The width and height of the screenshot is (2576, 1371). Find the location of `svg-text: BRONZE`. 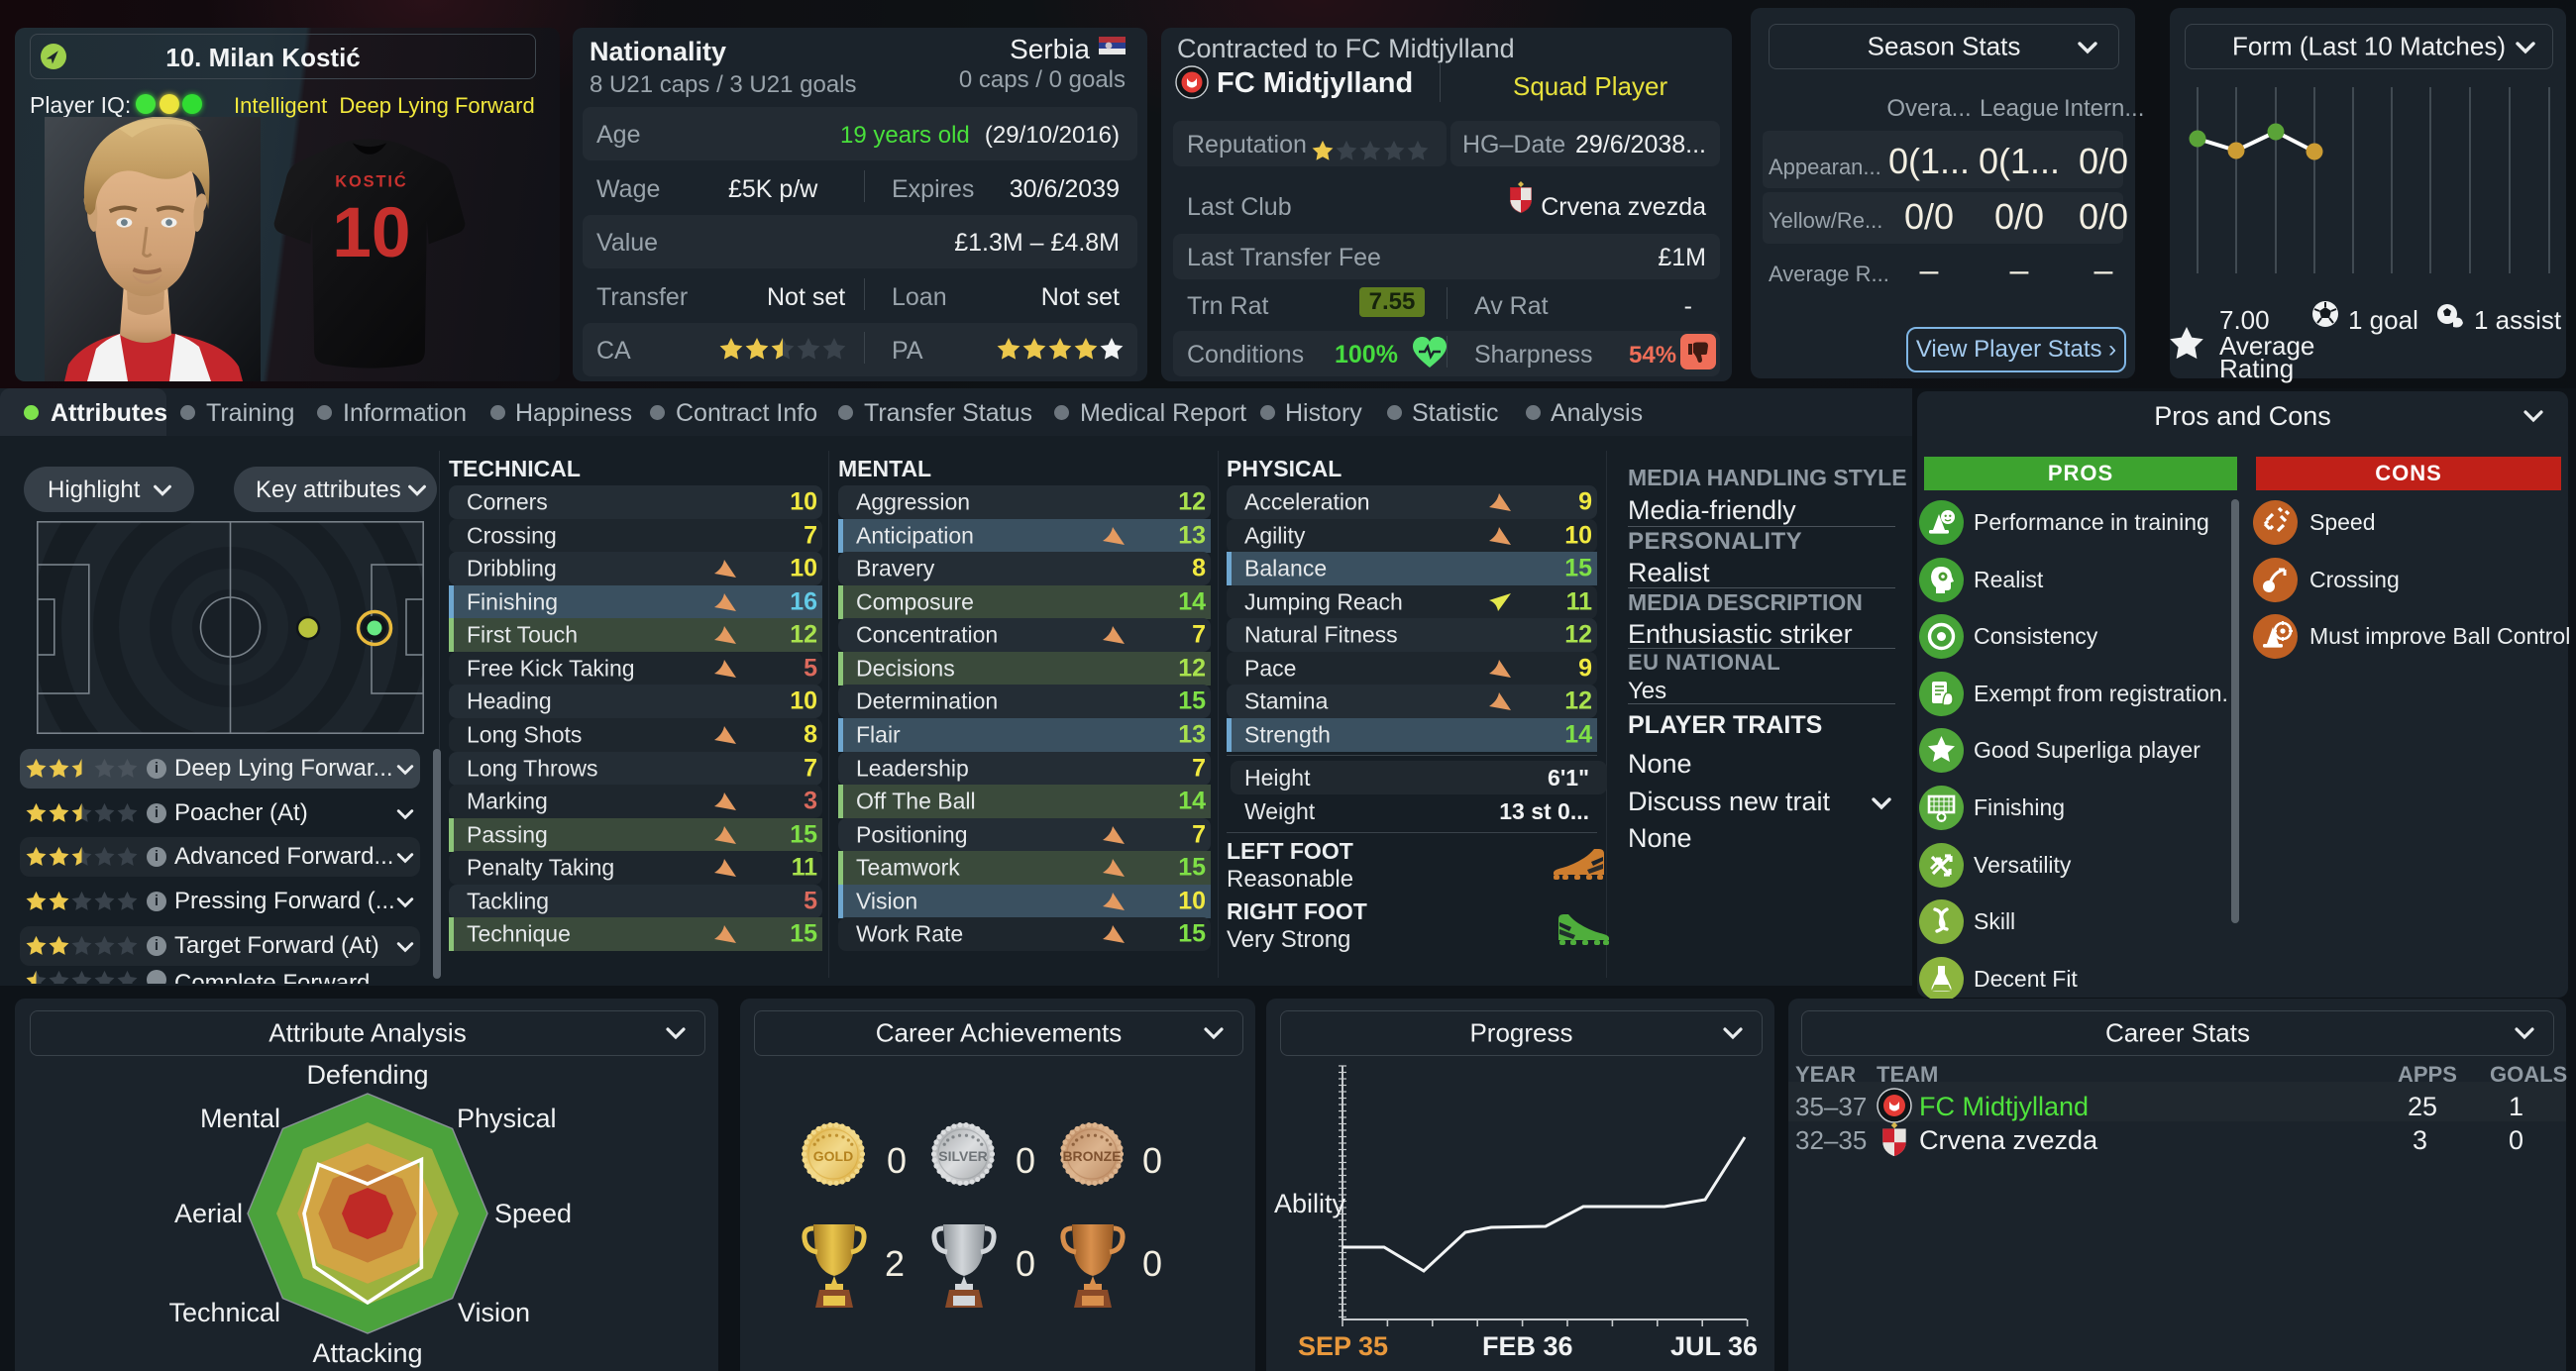

svg-text: BRONZE is located at coordinates (1091, 1156).